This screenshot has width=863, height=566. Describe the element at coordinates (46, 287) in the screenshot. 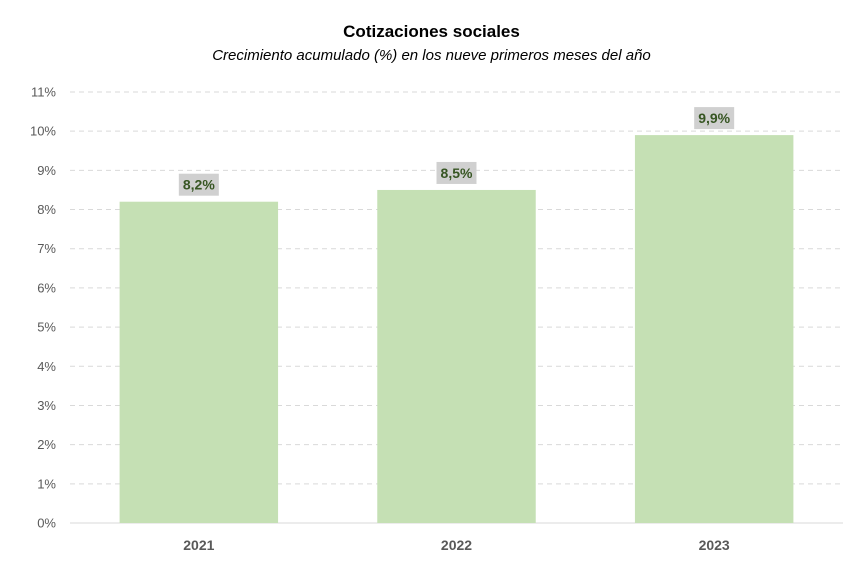

I see `y-tick-label: 6%` at that location.